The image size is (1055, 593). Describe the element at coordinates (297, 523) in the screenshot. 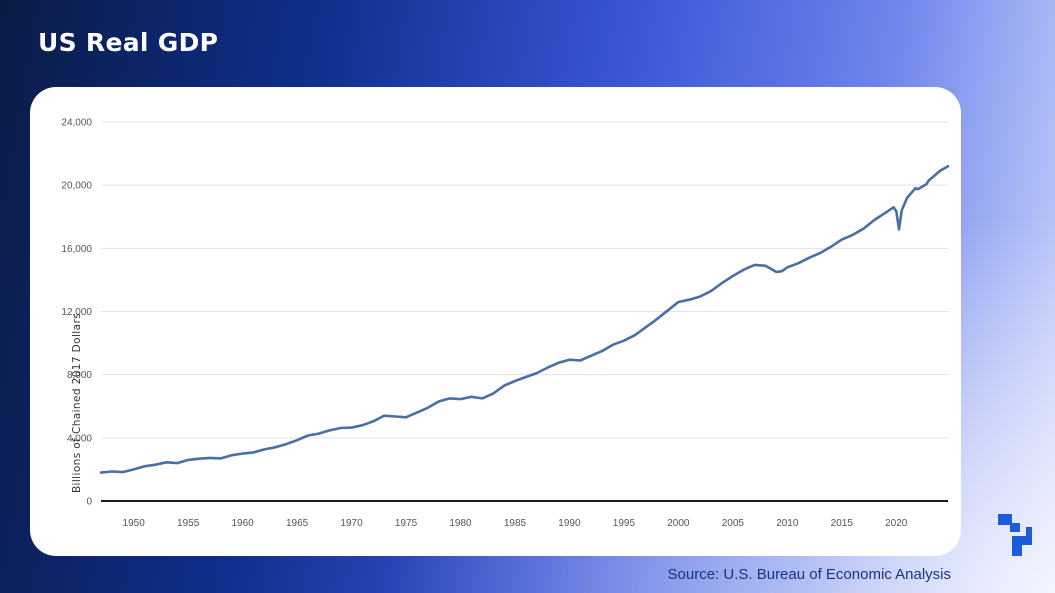

I see `x-tick-label: 1965` at that location.